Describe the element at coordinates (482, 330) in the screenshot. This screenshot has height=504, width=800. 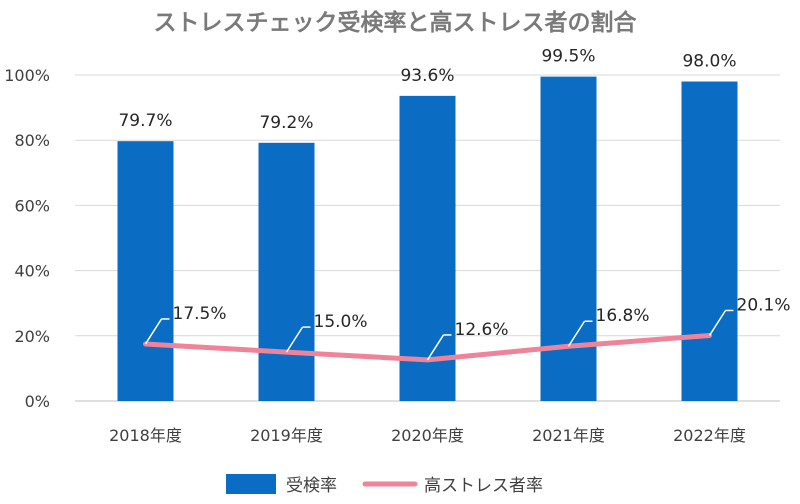
I see `line-data-label: 12.6%` at that location.